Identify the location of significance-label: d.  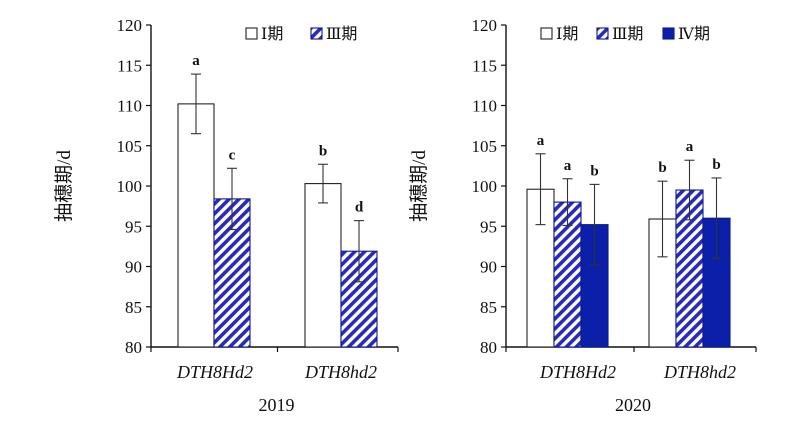
(359, 208).